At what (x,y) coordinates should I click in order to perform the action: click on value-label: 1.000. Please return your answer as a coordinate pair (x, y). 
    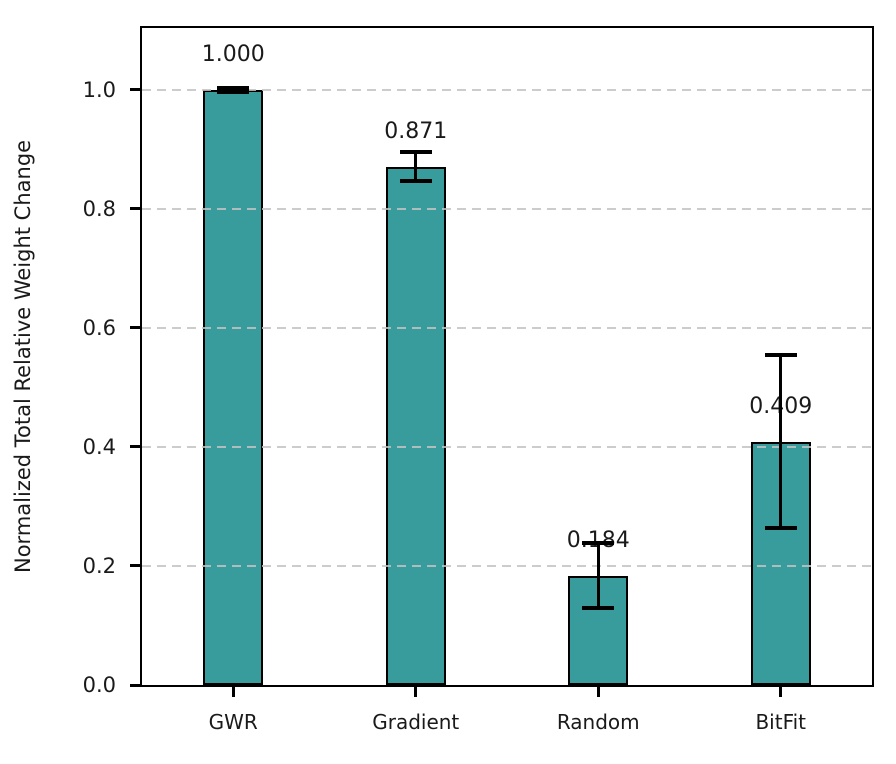
    Looking at the image, I should click on (233, 54).